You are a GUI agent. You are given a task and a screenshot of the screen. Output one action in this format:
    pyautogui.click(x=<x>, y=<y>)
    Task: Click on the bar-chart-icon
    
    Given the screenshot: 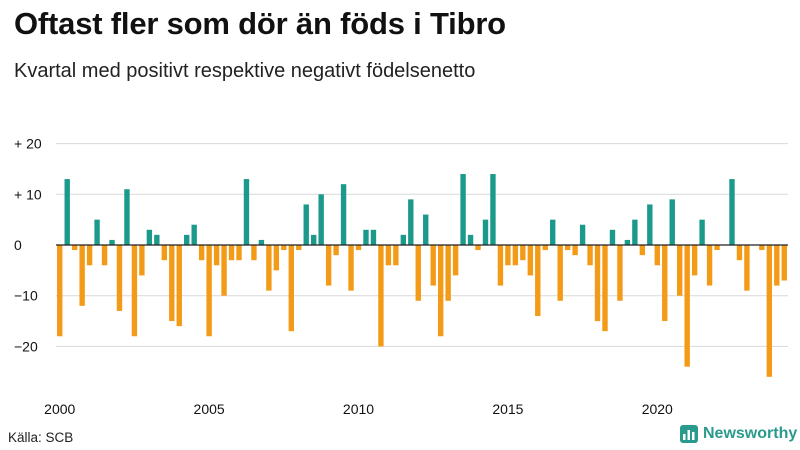 What is the action you would take?
    pyautogui.click(x=689, y=434)
    